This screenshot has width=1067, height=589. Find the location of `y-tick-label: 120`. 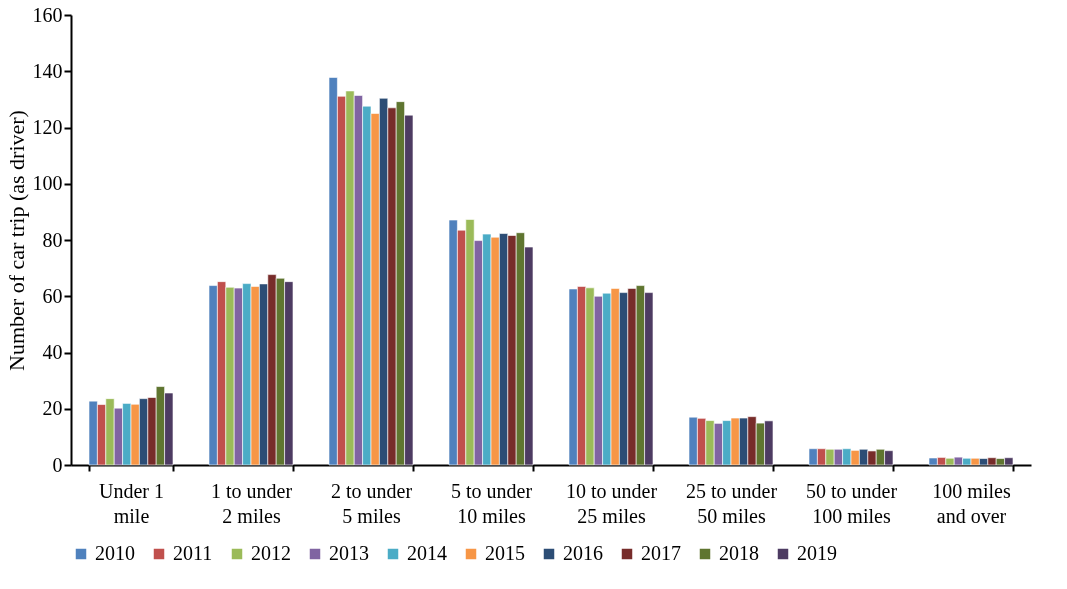

y-tick-label: 120 is located at coordinates (47, 127).